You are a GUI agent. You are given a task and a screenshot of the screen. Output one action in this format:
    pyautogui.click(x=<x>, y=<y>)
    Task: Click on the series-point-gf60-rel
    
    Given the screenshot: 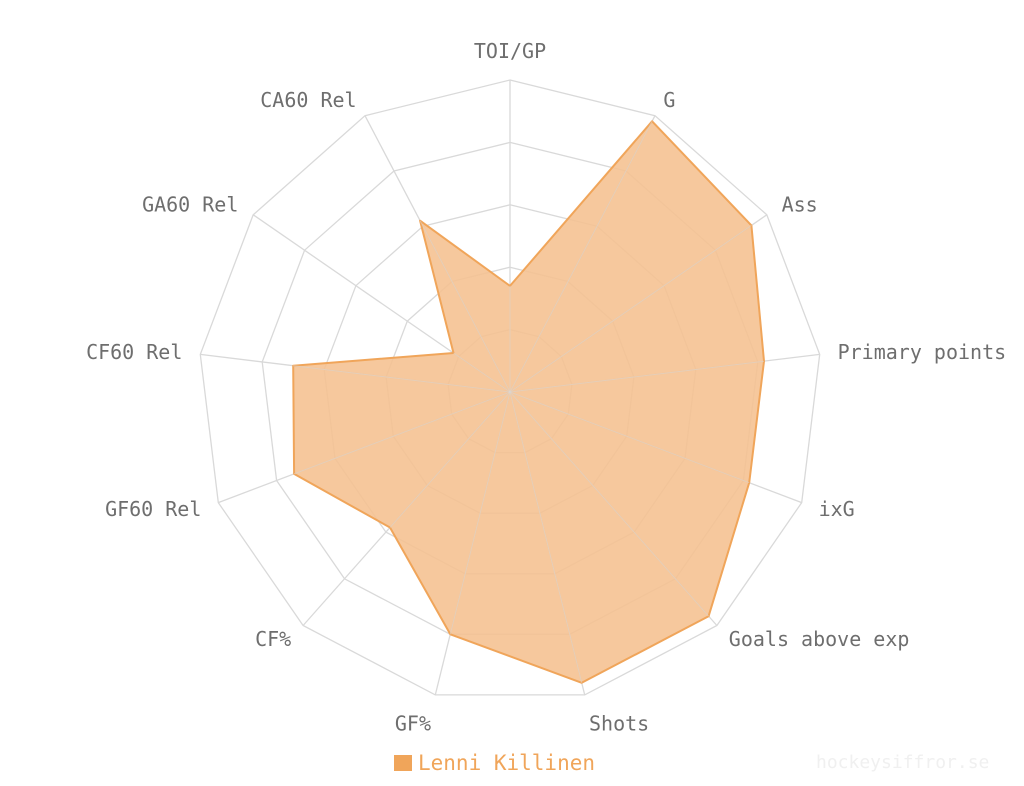 What is the action you would take?
    pyautogui.click(x=402, y=433)
    